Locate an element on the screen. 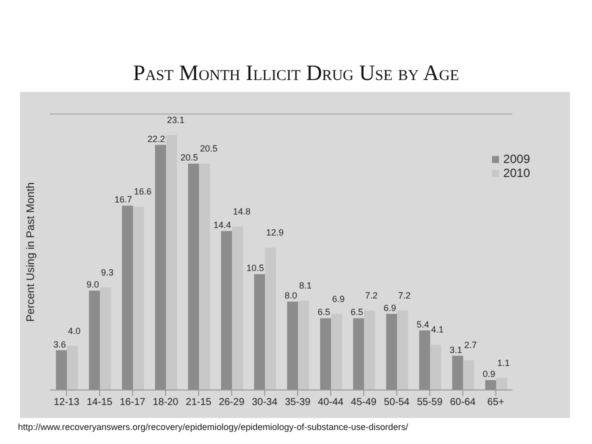 The image size is (592, 444). x-tick-label: 26-29 is located at coordinates (231, 402).